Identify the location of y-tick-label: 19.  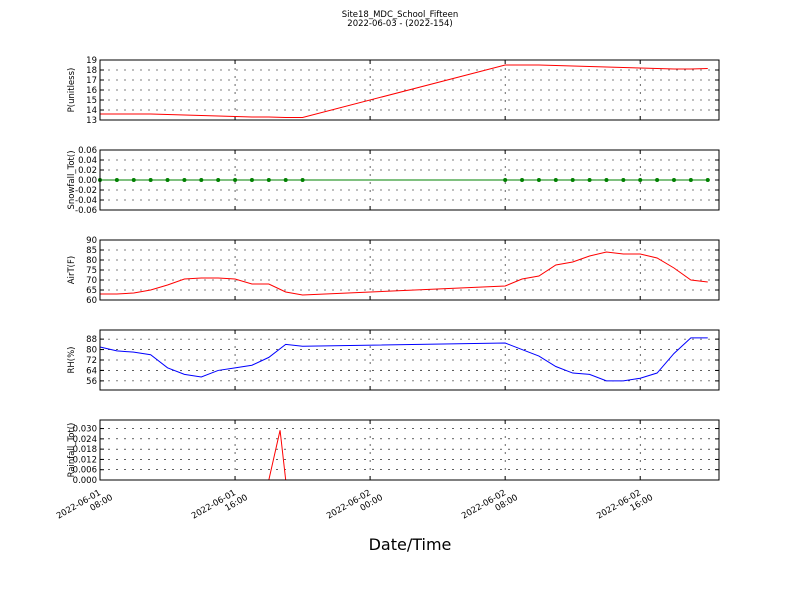
(91, 61).